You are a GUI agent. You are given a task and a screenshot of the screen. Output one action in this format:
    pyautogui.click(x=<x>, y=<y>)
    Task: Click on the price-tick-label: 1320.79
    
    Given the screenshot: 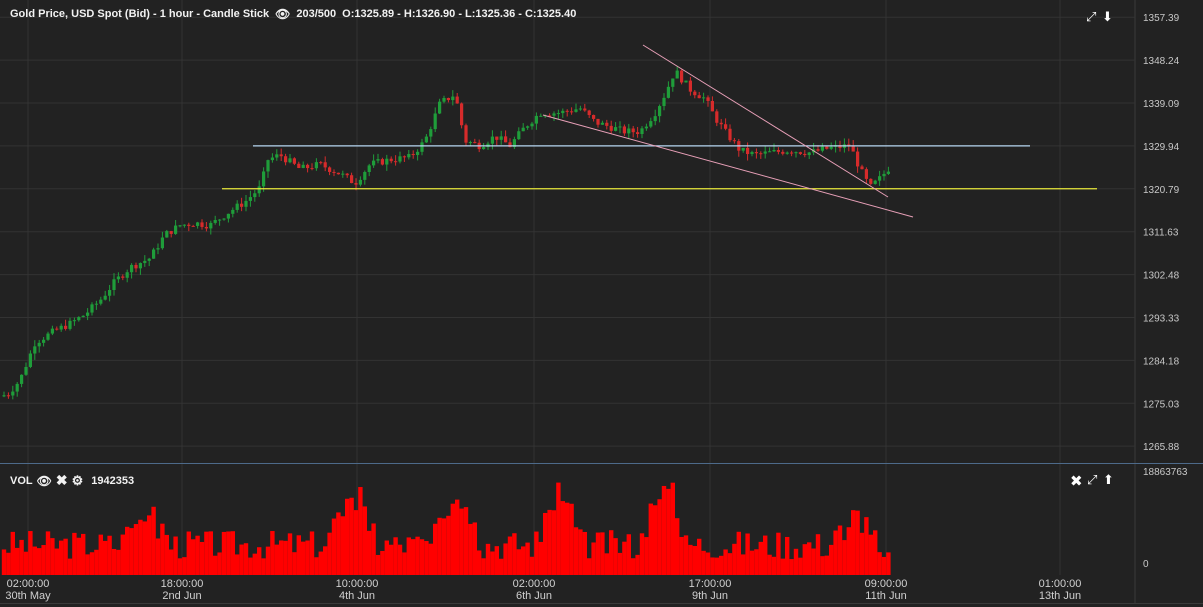 What is the action you would take?
    pyautogui.click(x=1161, y=190)
    